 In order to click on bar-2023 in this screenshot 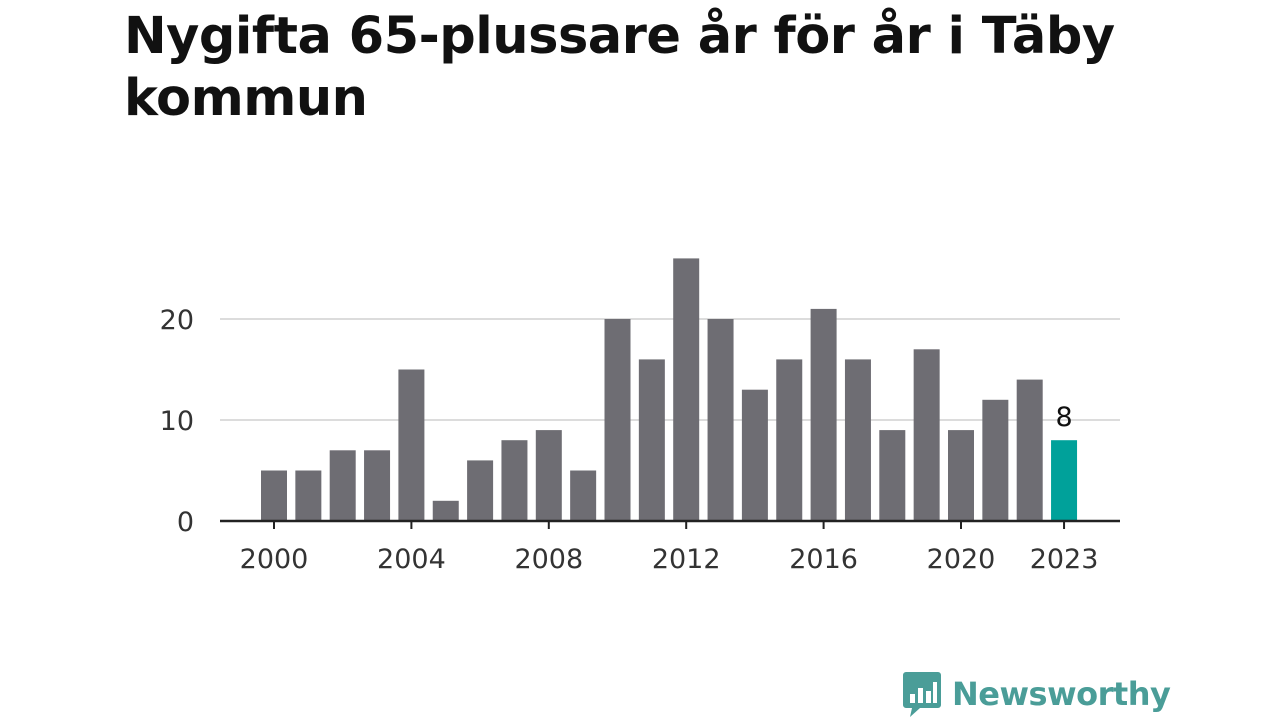, I will do `click(1064, 480)`.